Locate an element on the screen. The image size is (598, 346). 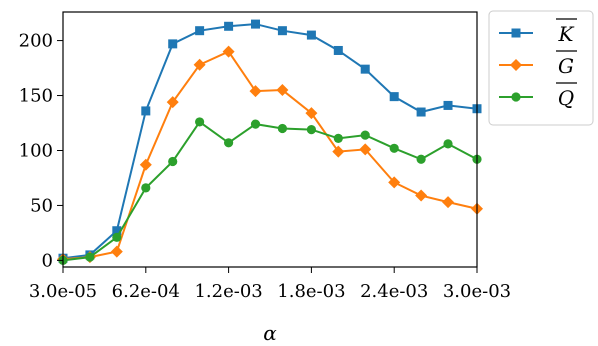
legend: KGQ is located at coordinates (541, 68).